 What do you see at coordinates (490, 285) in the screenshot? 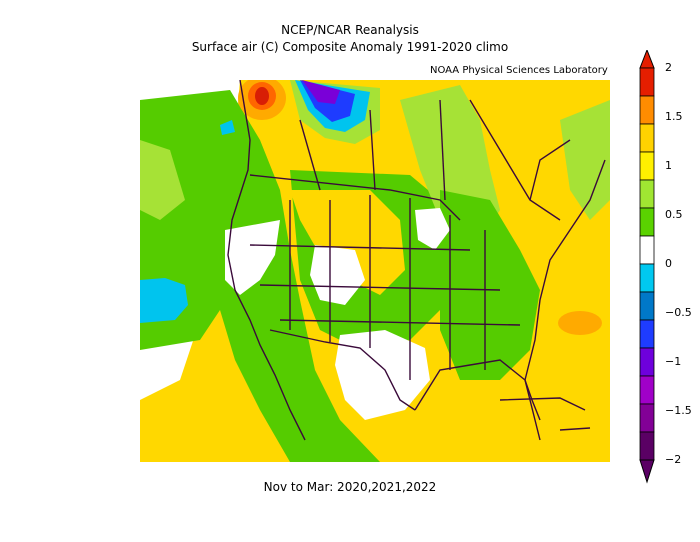
I see `anomaly-field-green-east` at bounding box center [490, 285].